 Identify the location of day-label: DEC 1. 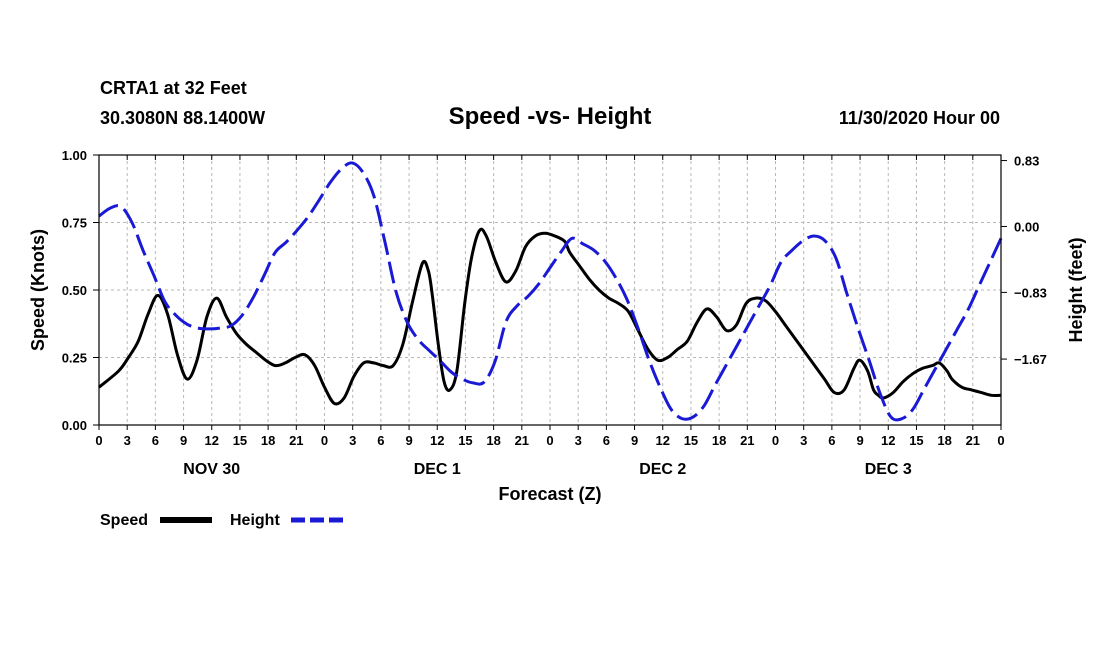
(437, 469).